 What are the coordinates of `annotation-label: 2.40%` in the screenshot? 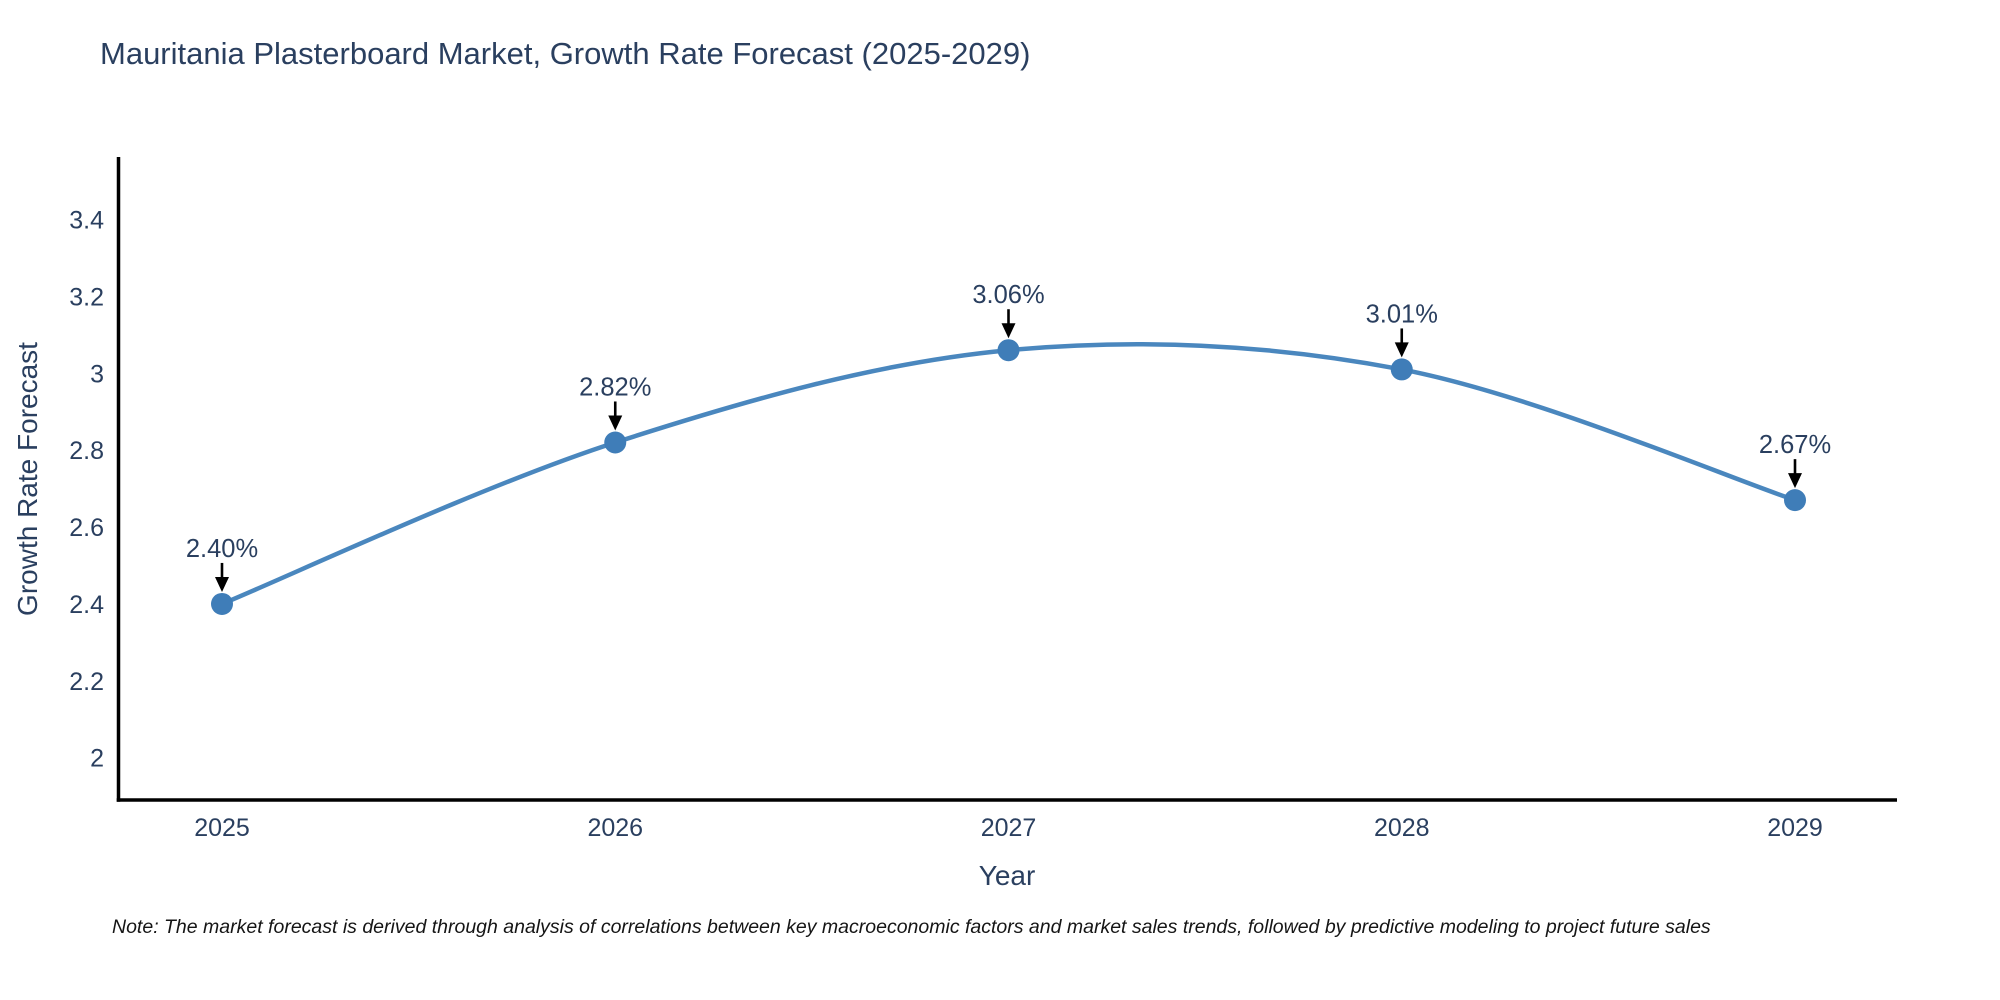 It's located at (222, 549).